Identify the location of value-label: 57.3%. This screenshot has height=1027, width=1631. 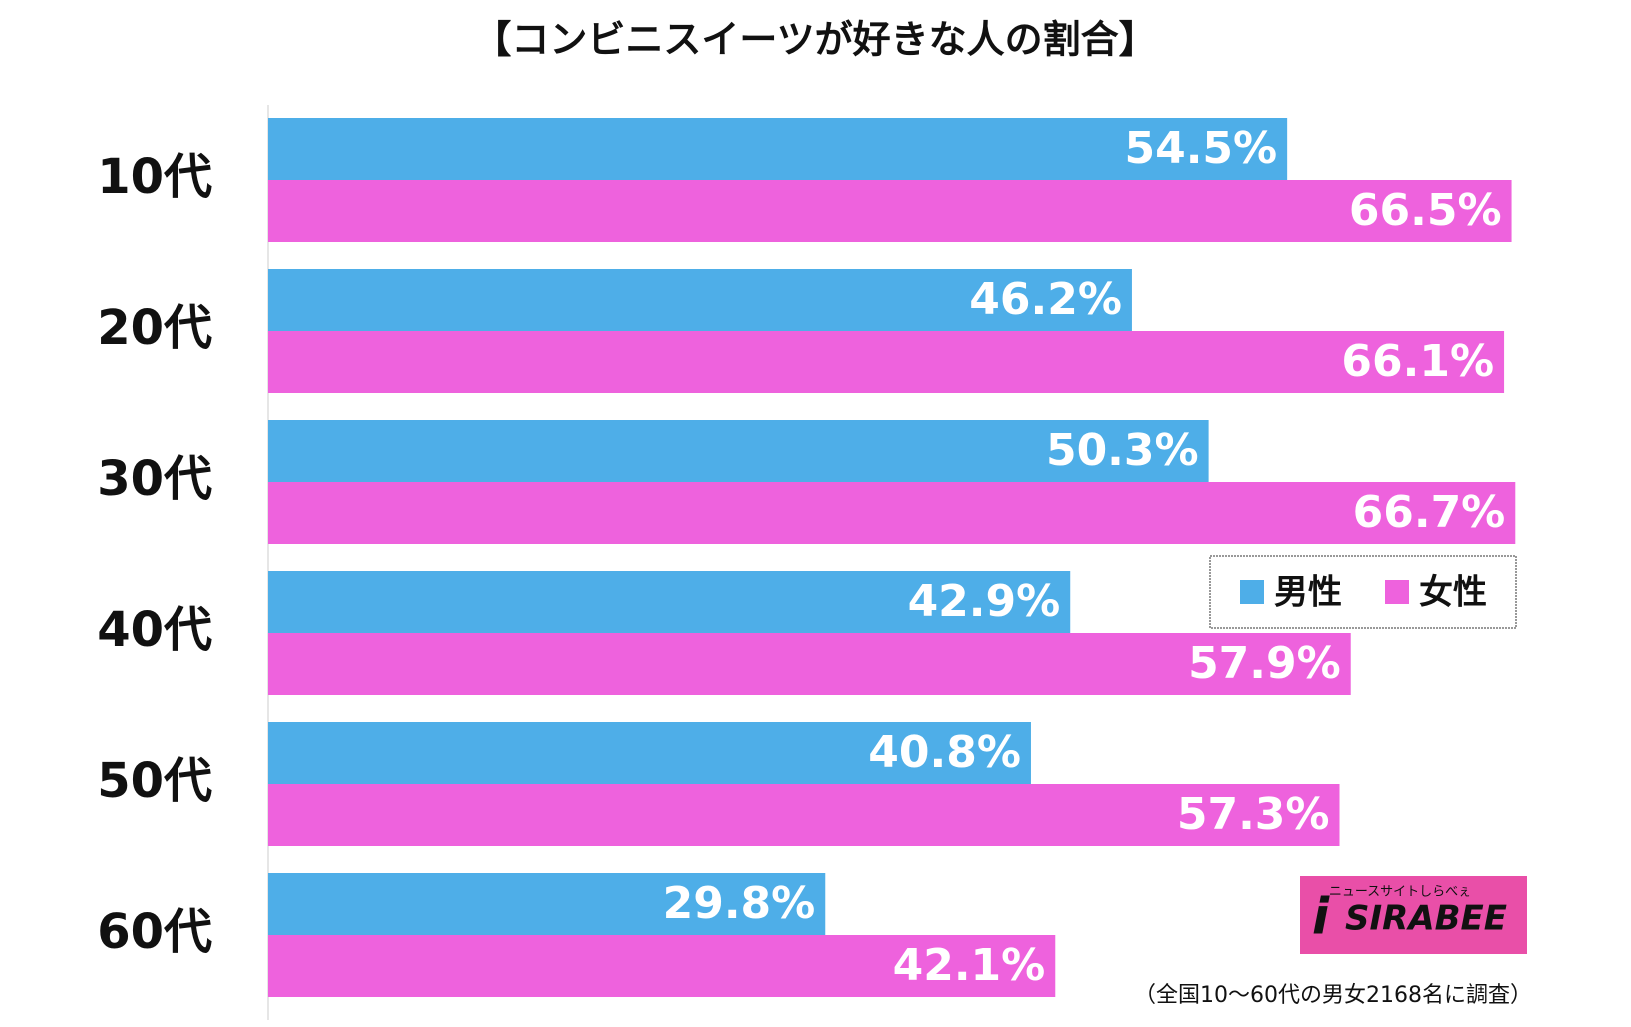
(1253, 814).